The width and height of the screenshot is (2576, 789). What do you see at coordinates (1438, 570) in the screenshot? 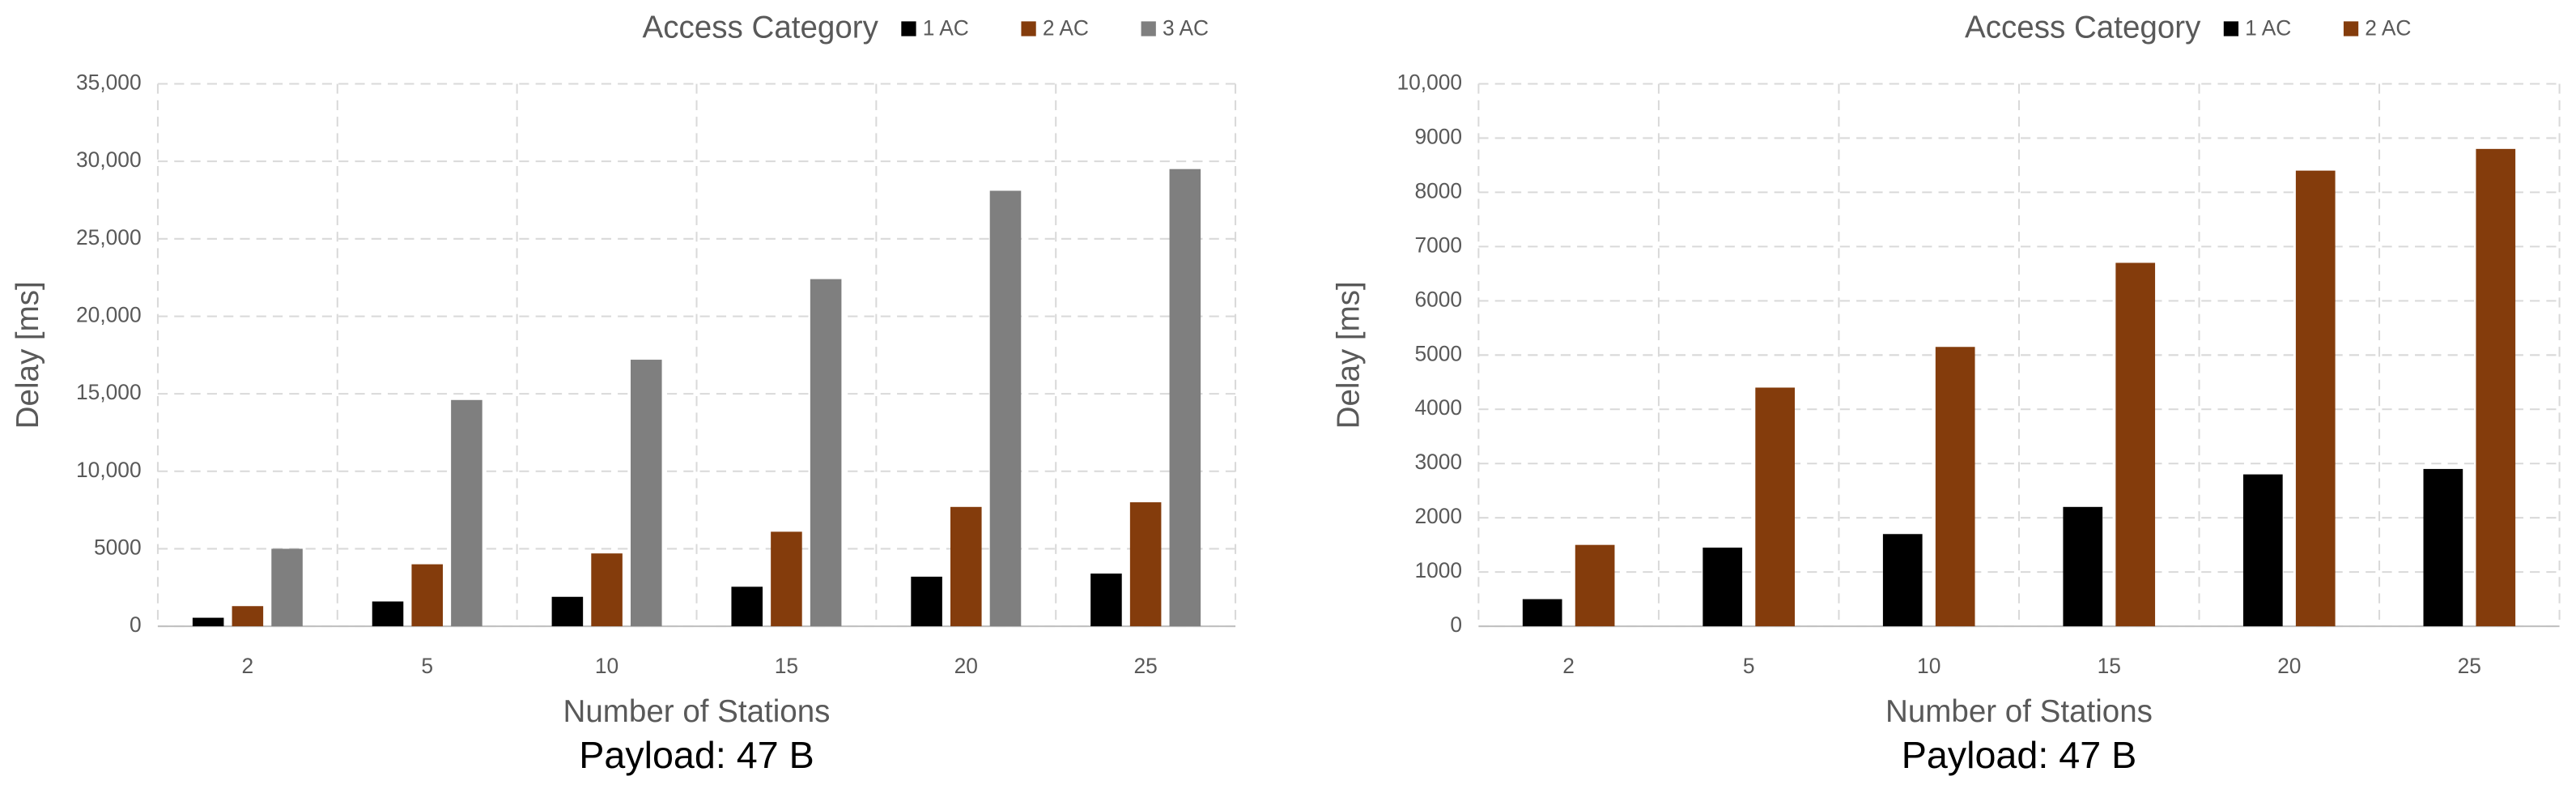
I see `y-tick-label: 1000` at bounding box center [1438, 570].